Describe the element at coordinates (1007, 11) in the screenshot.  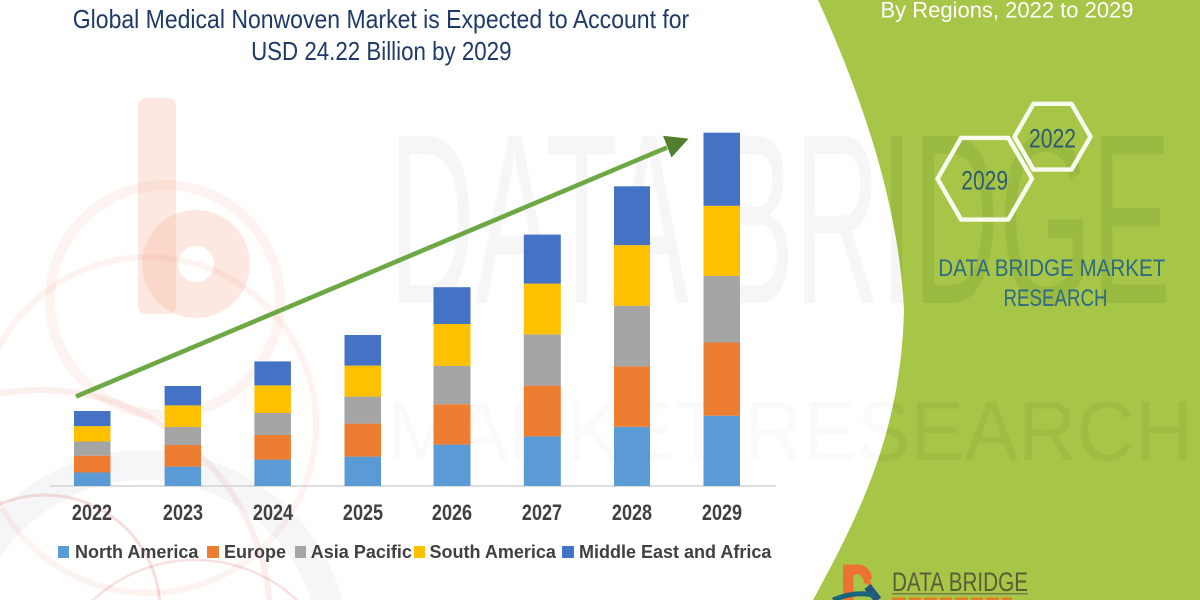
I see `svg-text: By Regions, 2022 to 2029` at that location.